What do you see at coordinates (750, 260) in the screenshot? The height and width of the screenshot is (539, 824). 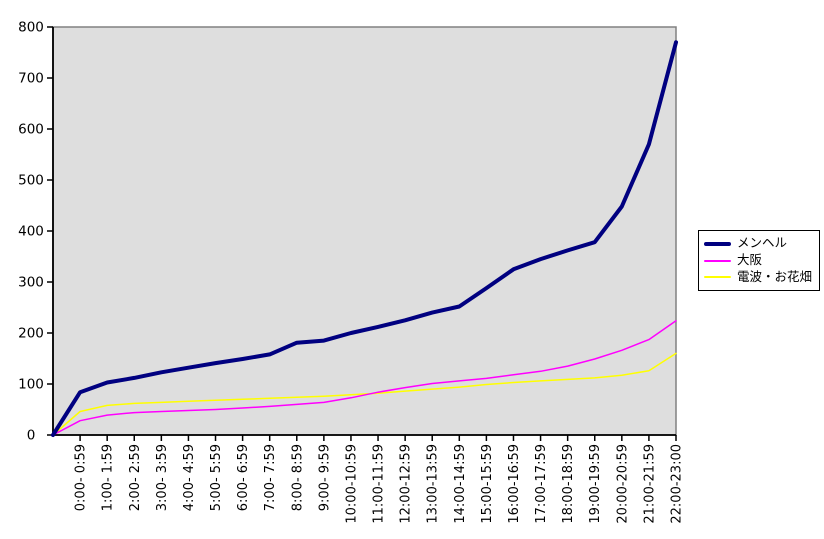 I see `legend-label: 大阪` at bounding box center [750, 260].